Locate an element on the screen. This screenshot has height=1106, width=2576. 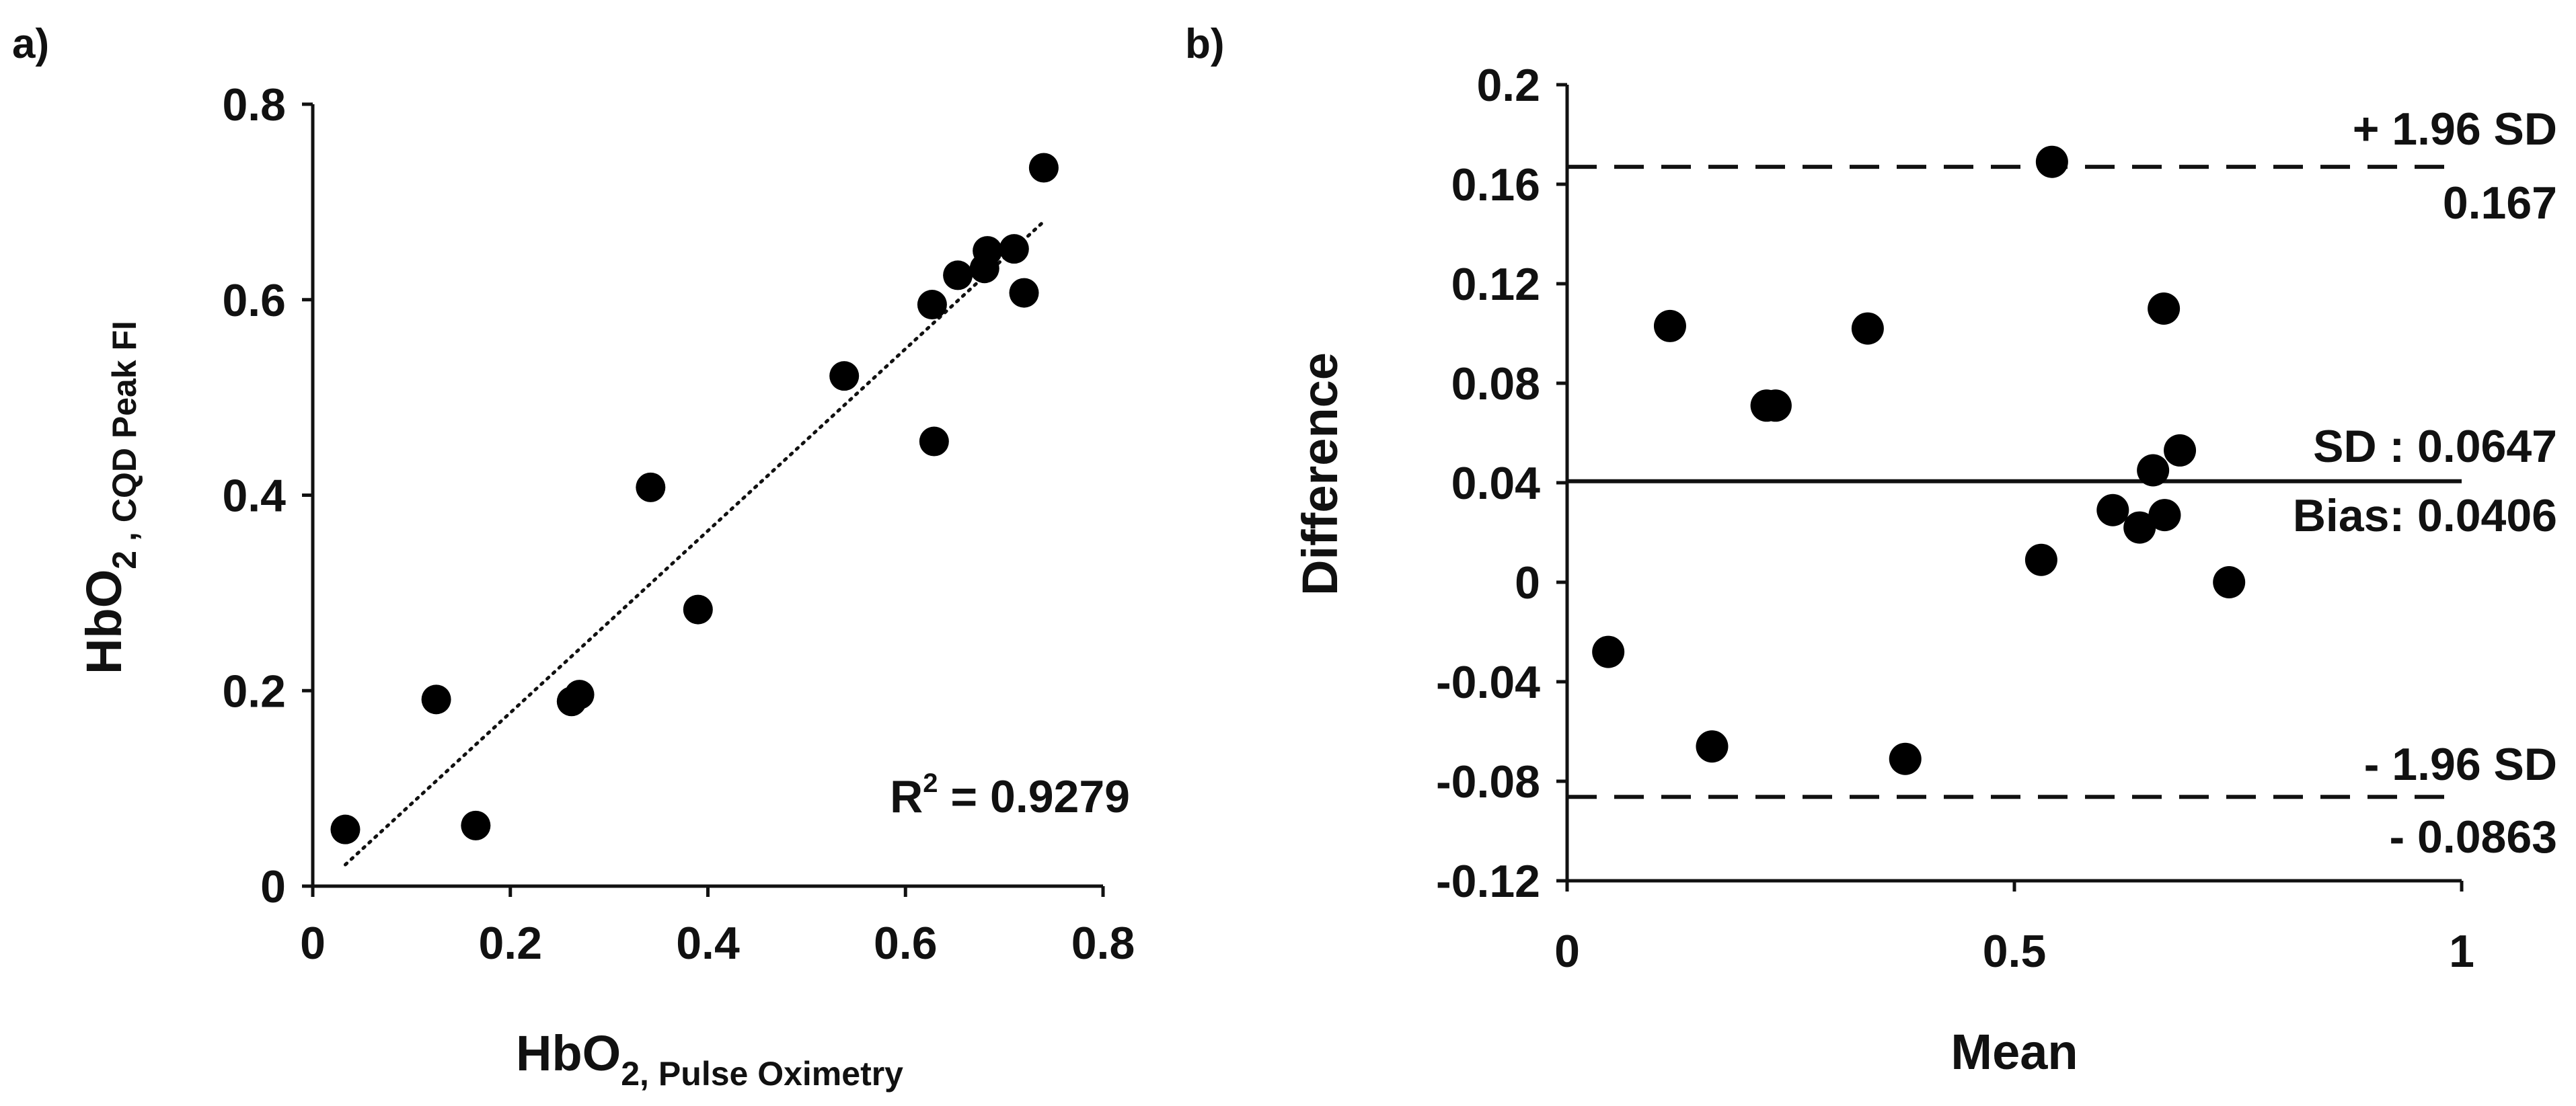
panel-a-x-tick-label: 0.4 is located at coordinates (708, 943).